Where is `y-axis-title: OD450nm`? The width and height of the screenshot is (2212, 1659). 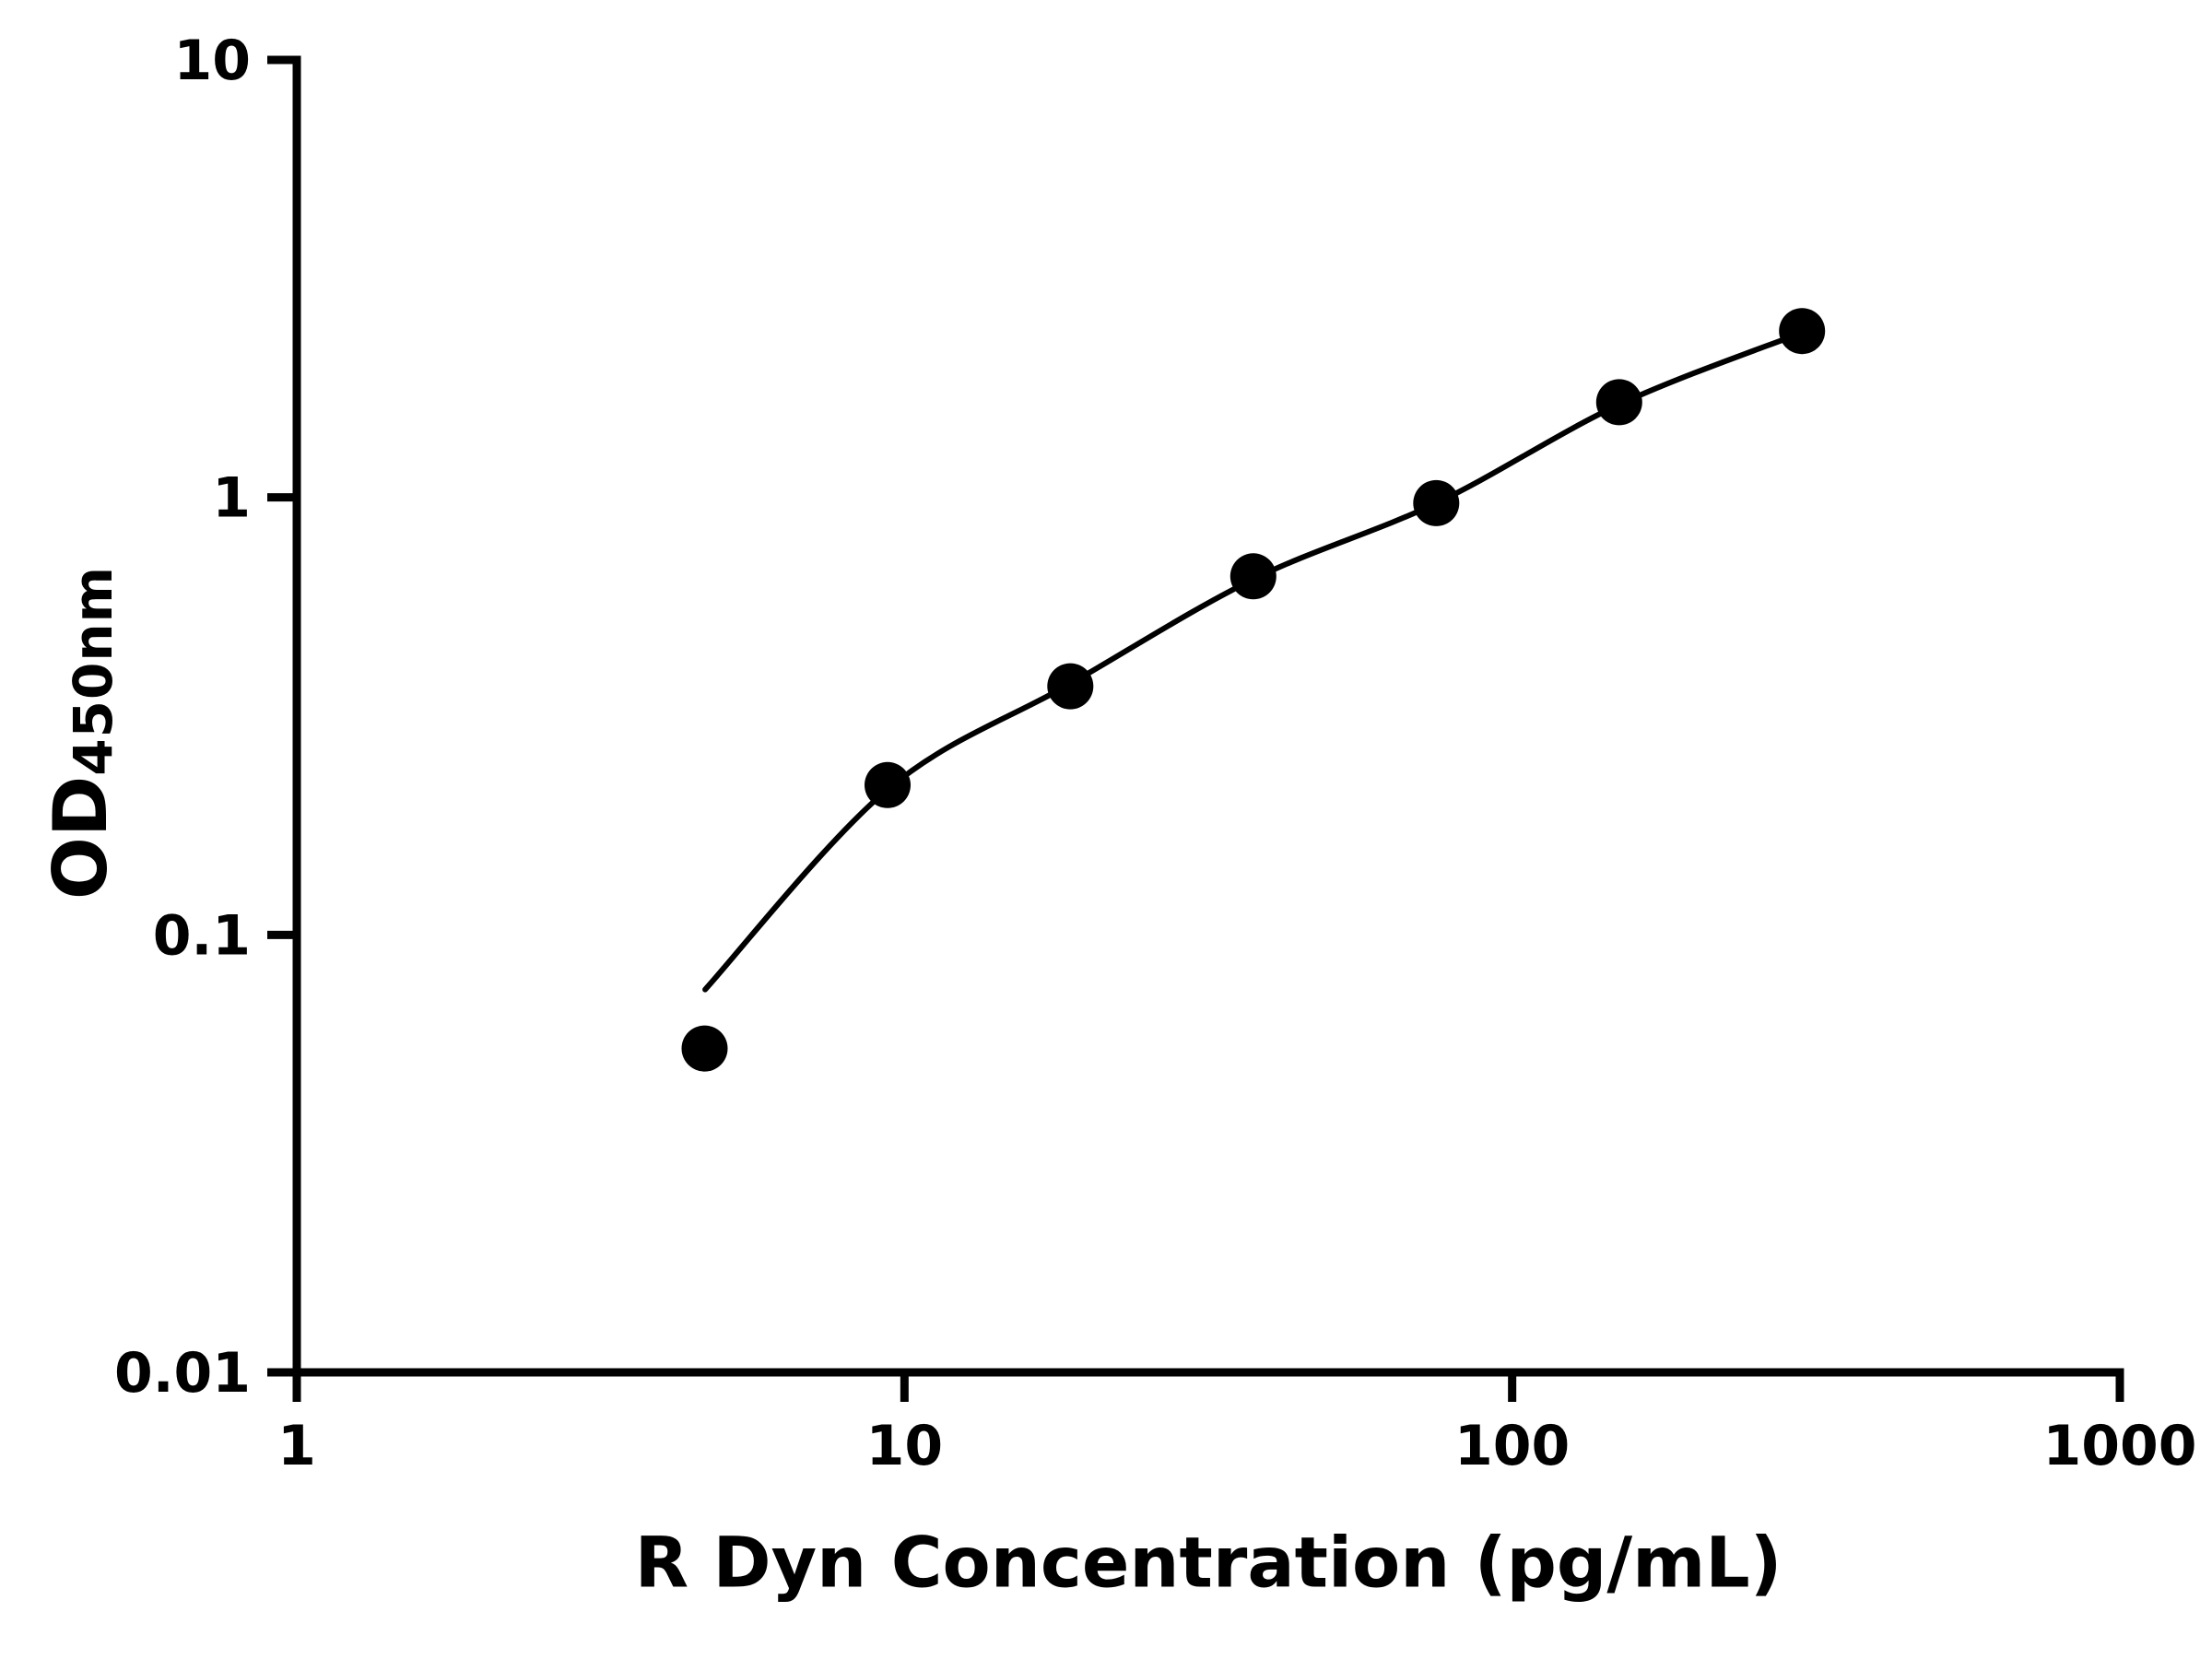 y-axis-title: OD450nm is located at coordinates (81, 733).